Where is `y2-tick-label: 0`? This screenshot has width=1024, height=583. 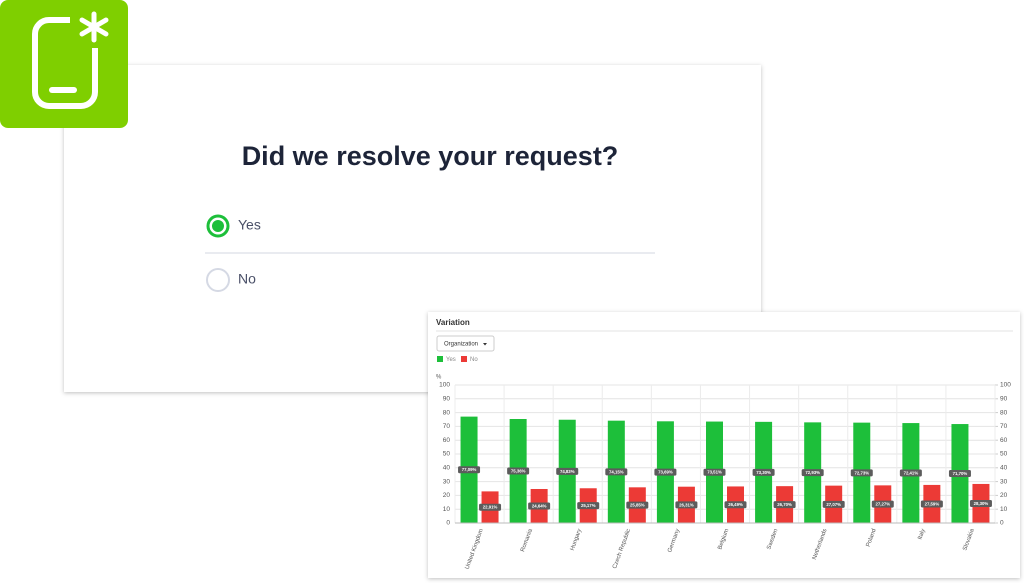
y2-tick-label: 0 is located at coordinates (1002, 523).